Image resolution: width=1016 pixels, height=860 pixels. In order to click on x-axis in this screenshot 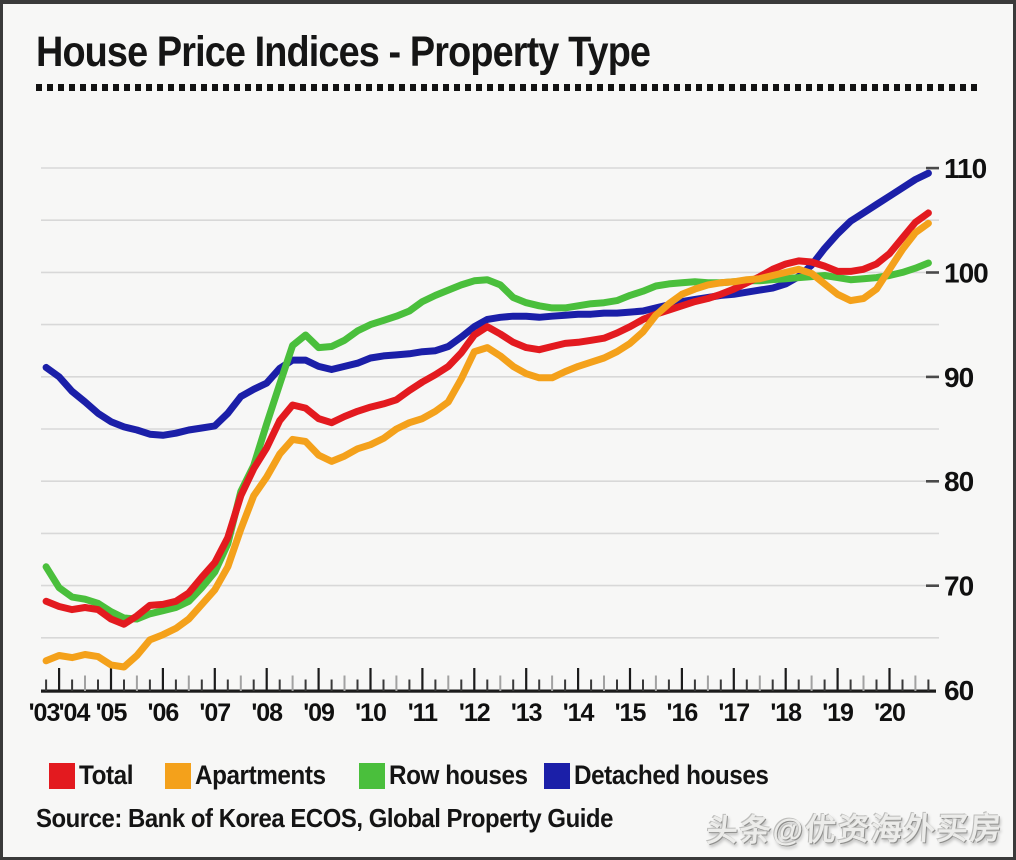, I will do `click(488, 680)`.